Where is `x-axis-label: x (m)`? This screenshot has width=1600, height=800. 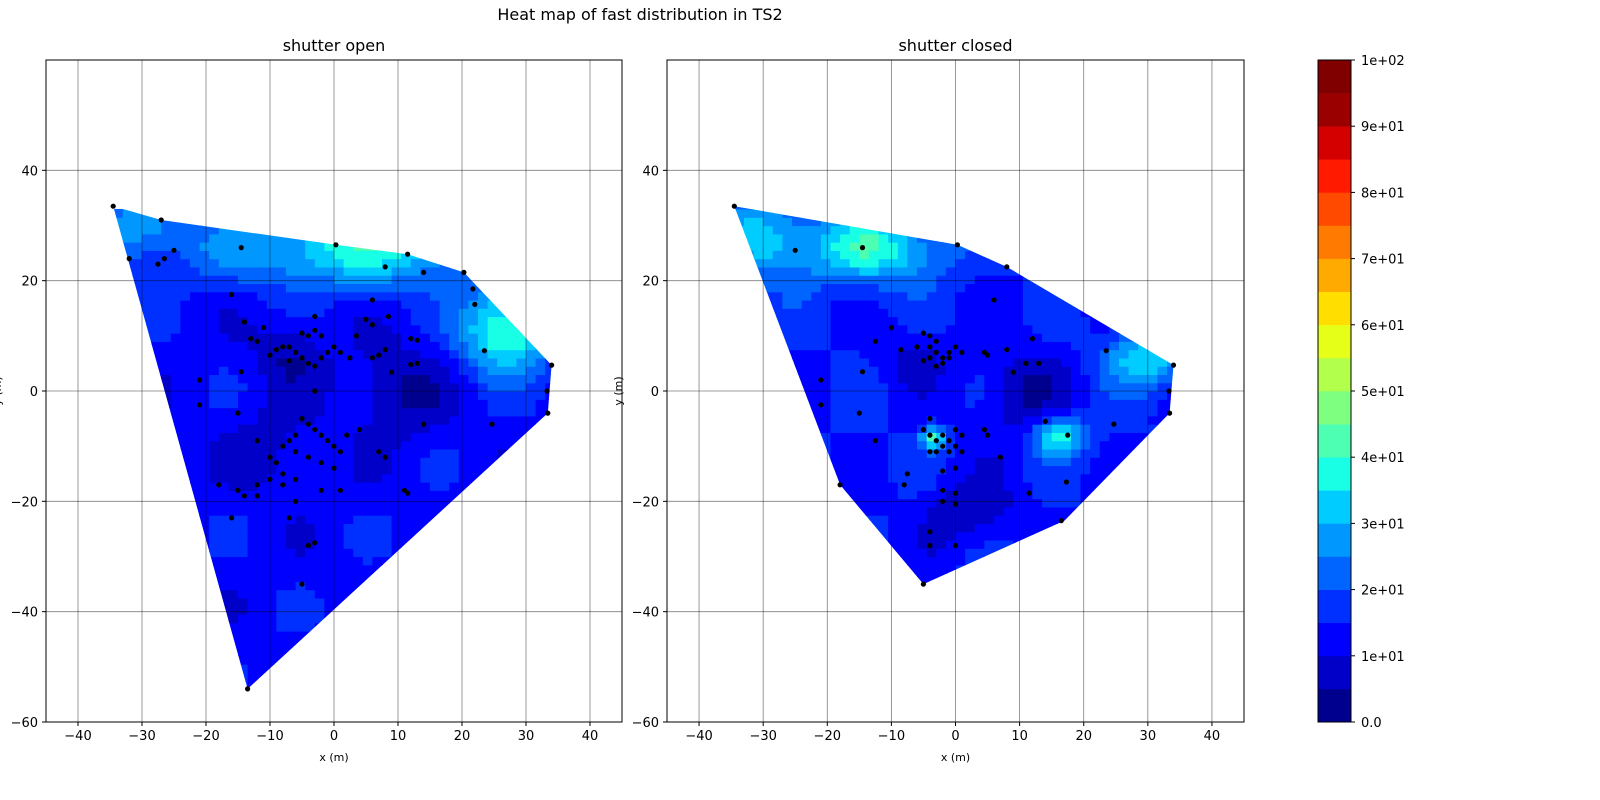 x-axis-label: x (m) is located at coordinates (333, 757).